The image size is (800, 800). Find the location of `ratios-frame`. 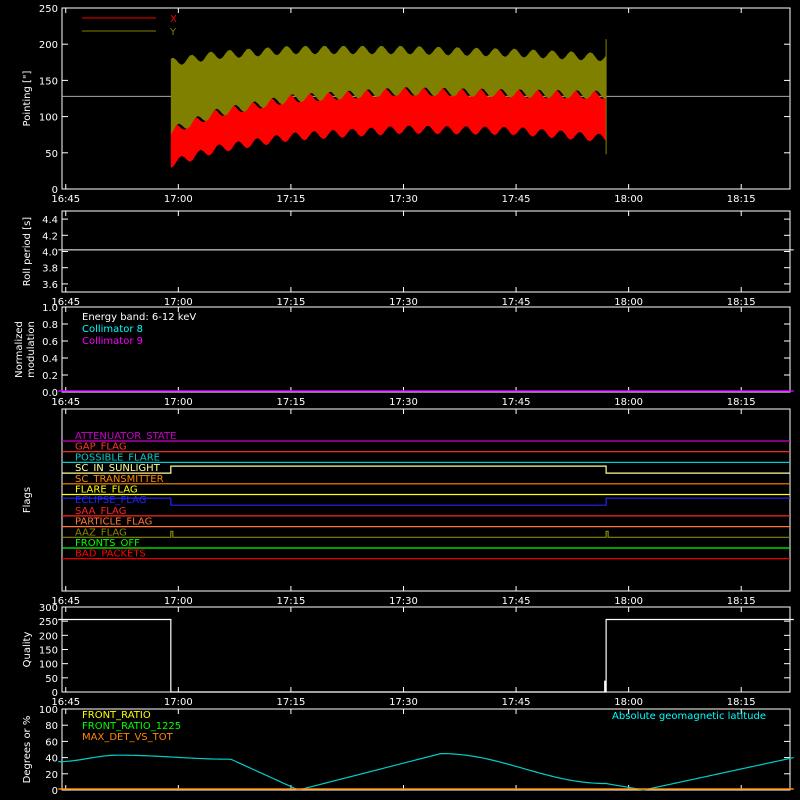

ratios-frame is located at coordinates (426, 749).